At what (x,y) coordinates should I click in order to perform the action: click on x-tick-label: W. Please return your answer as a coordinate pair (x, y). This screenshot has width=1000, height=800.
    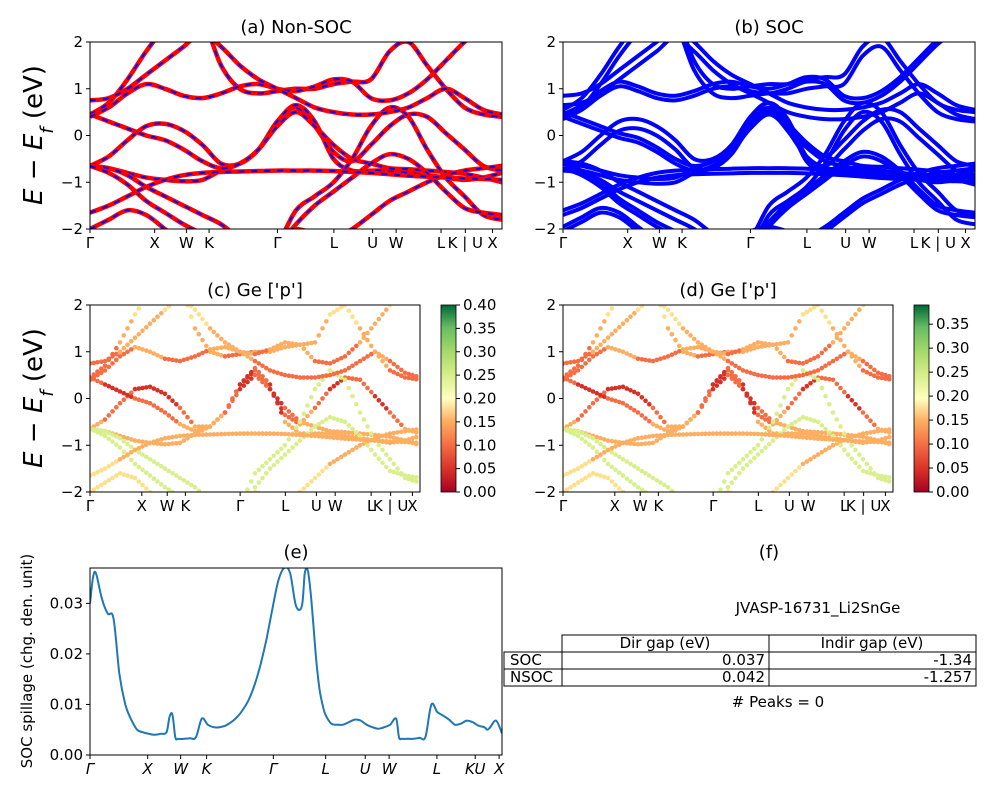
    Looking at the image, I should click on (167, 506).